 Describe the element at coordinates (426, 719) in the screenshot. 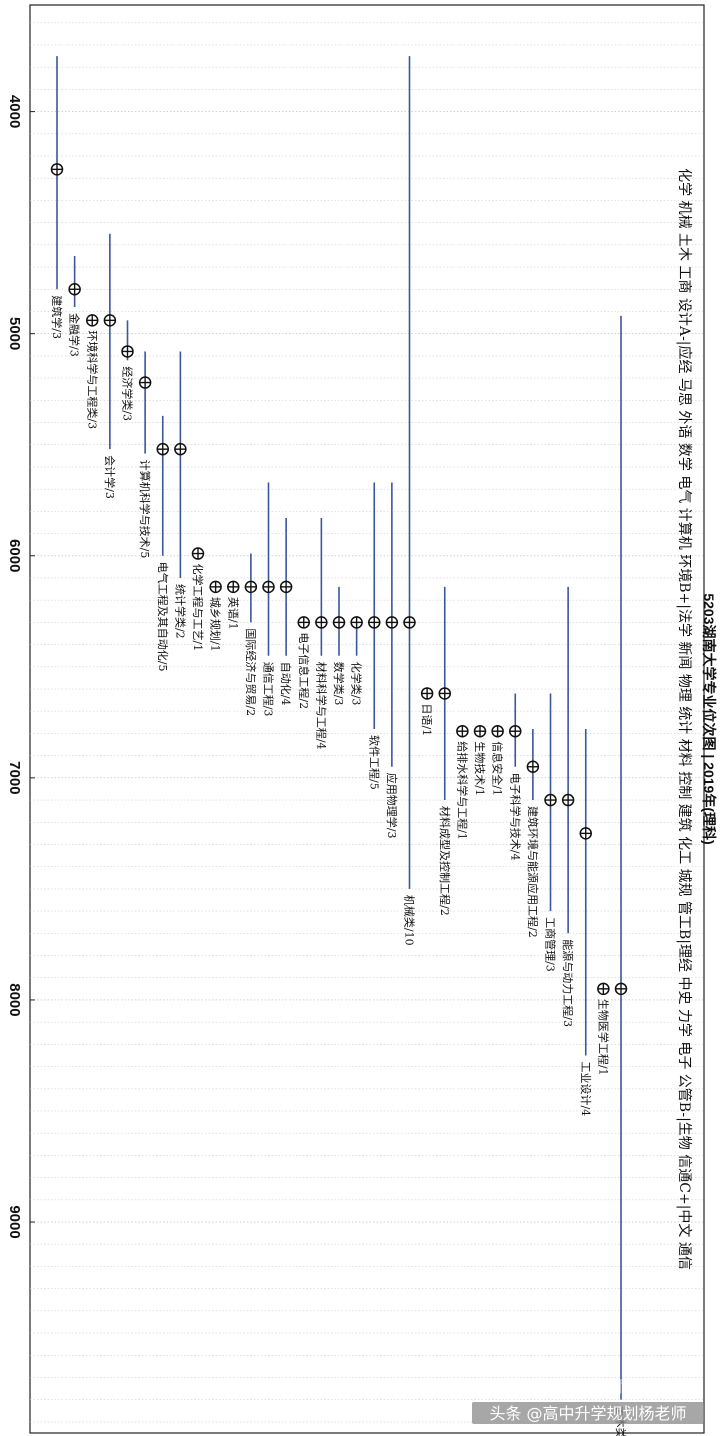

I see `point-label: 日语/1` at that location.